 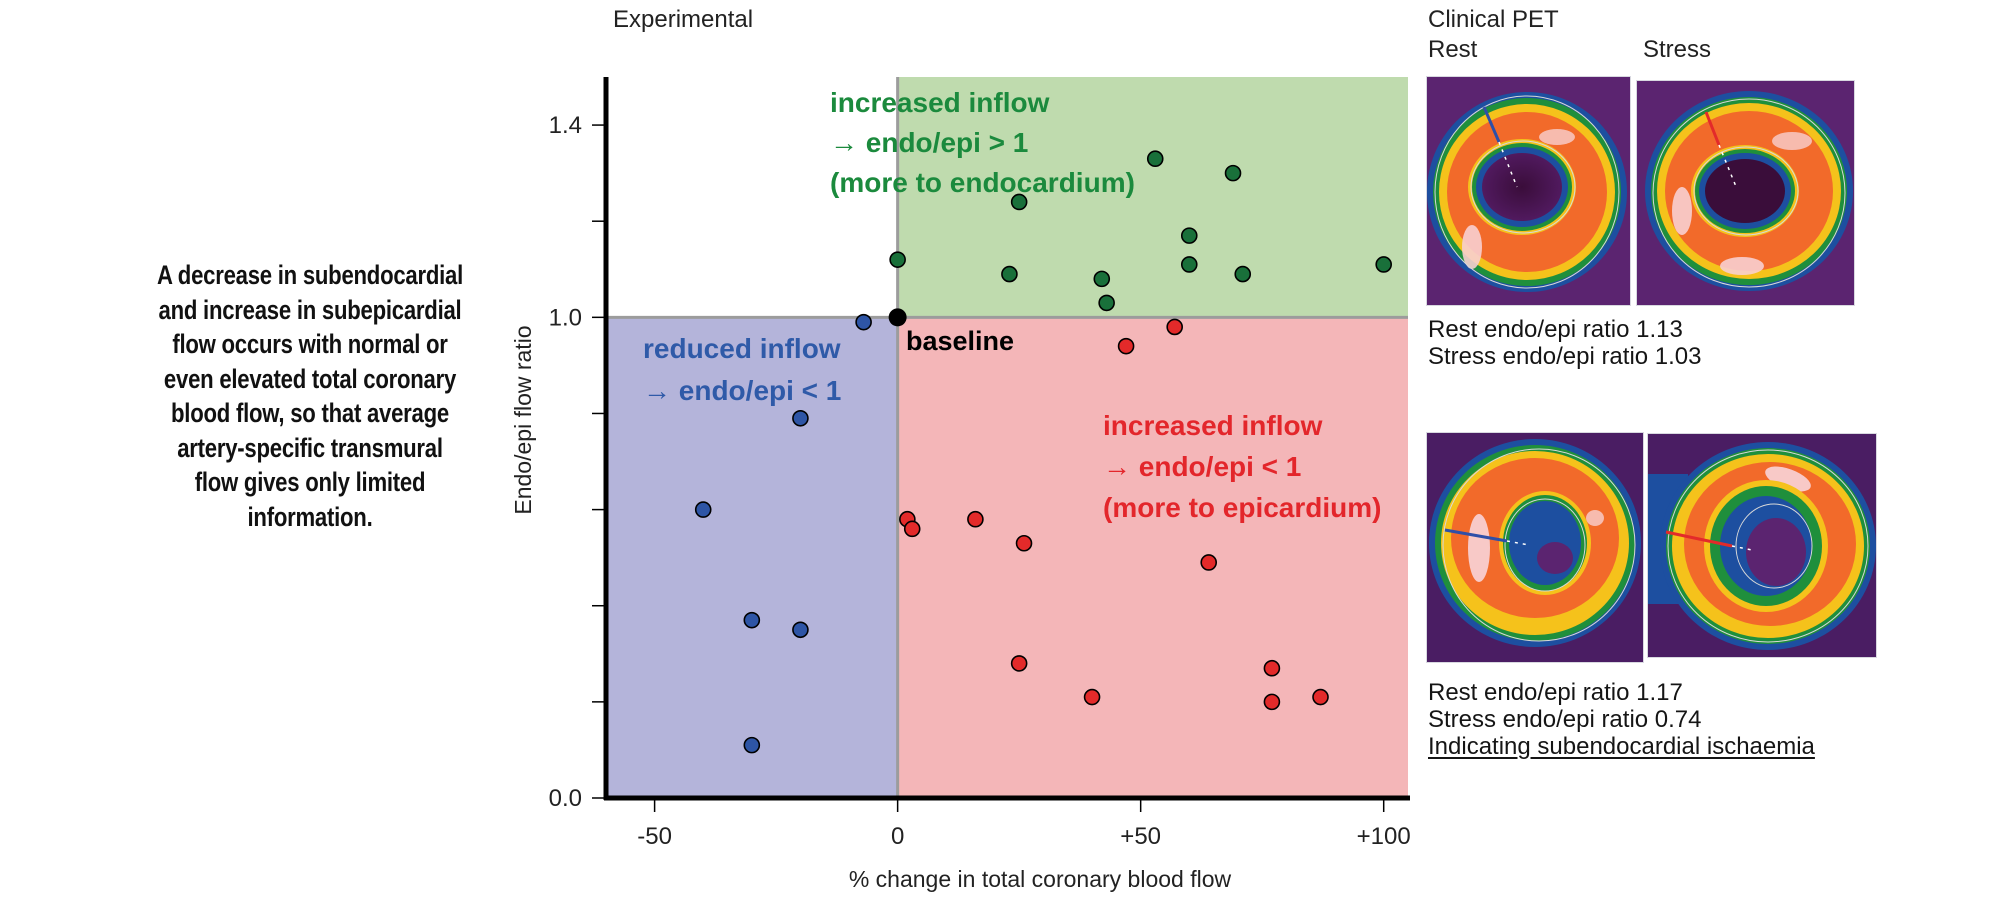 What do you see at coordinates (1242, 507) in the screenshot?
I see `red-annotation-line: (more to epicardium)` at bounding box center [1242, 507].